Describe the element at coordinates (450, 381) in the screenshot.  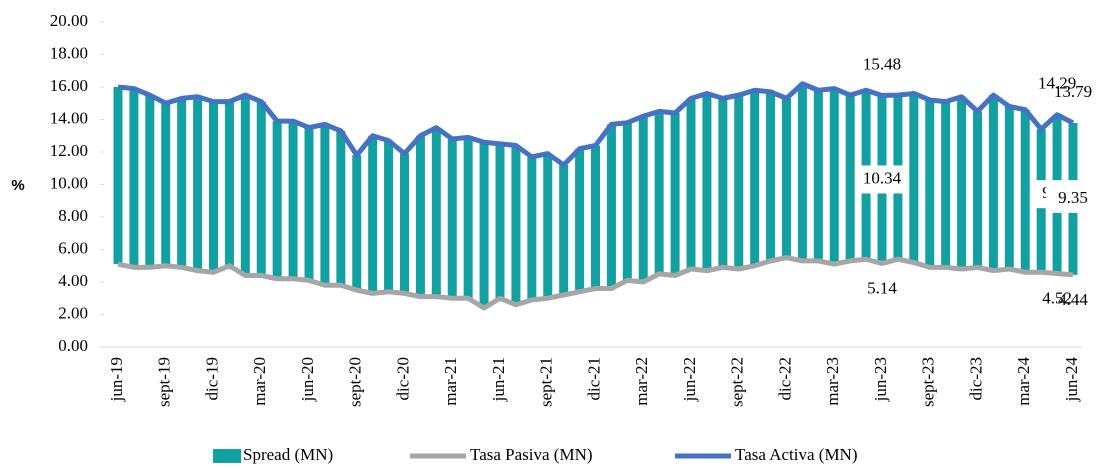
I see `x-tick-label: mar-21` at that location.